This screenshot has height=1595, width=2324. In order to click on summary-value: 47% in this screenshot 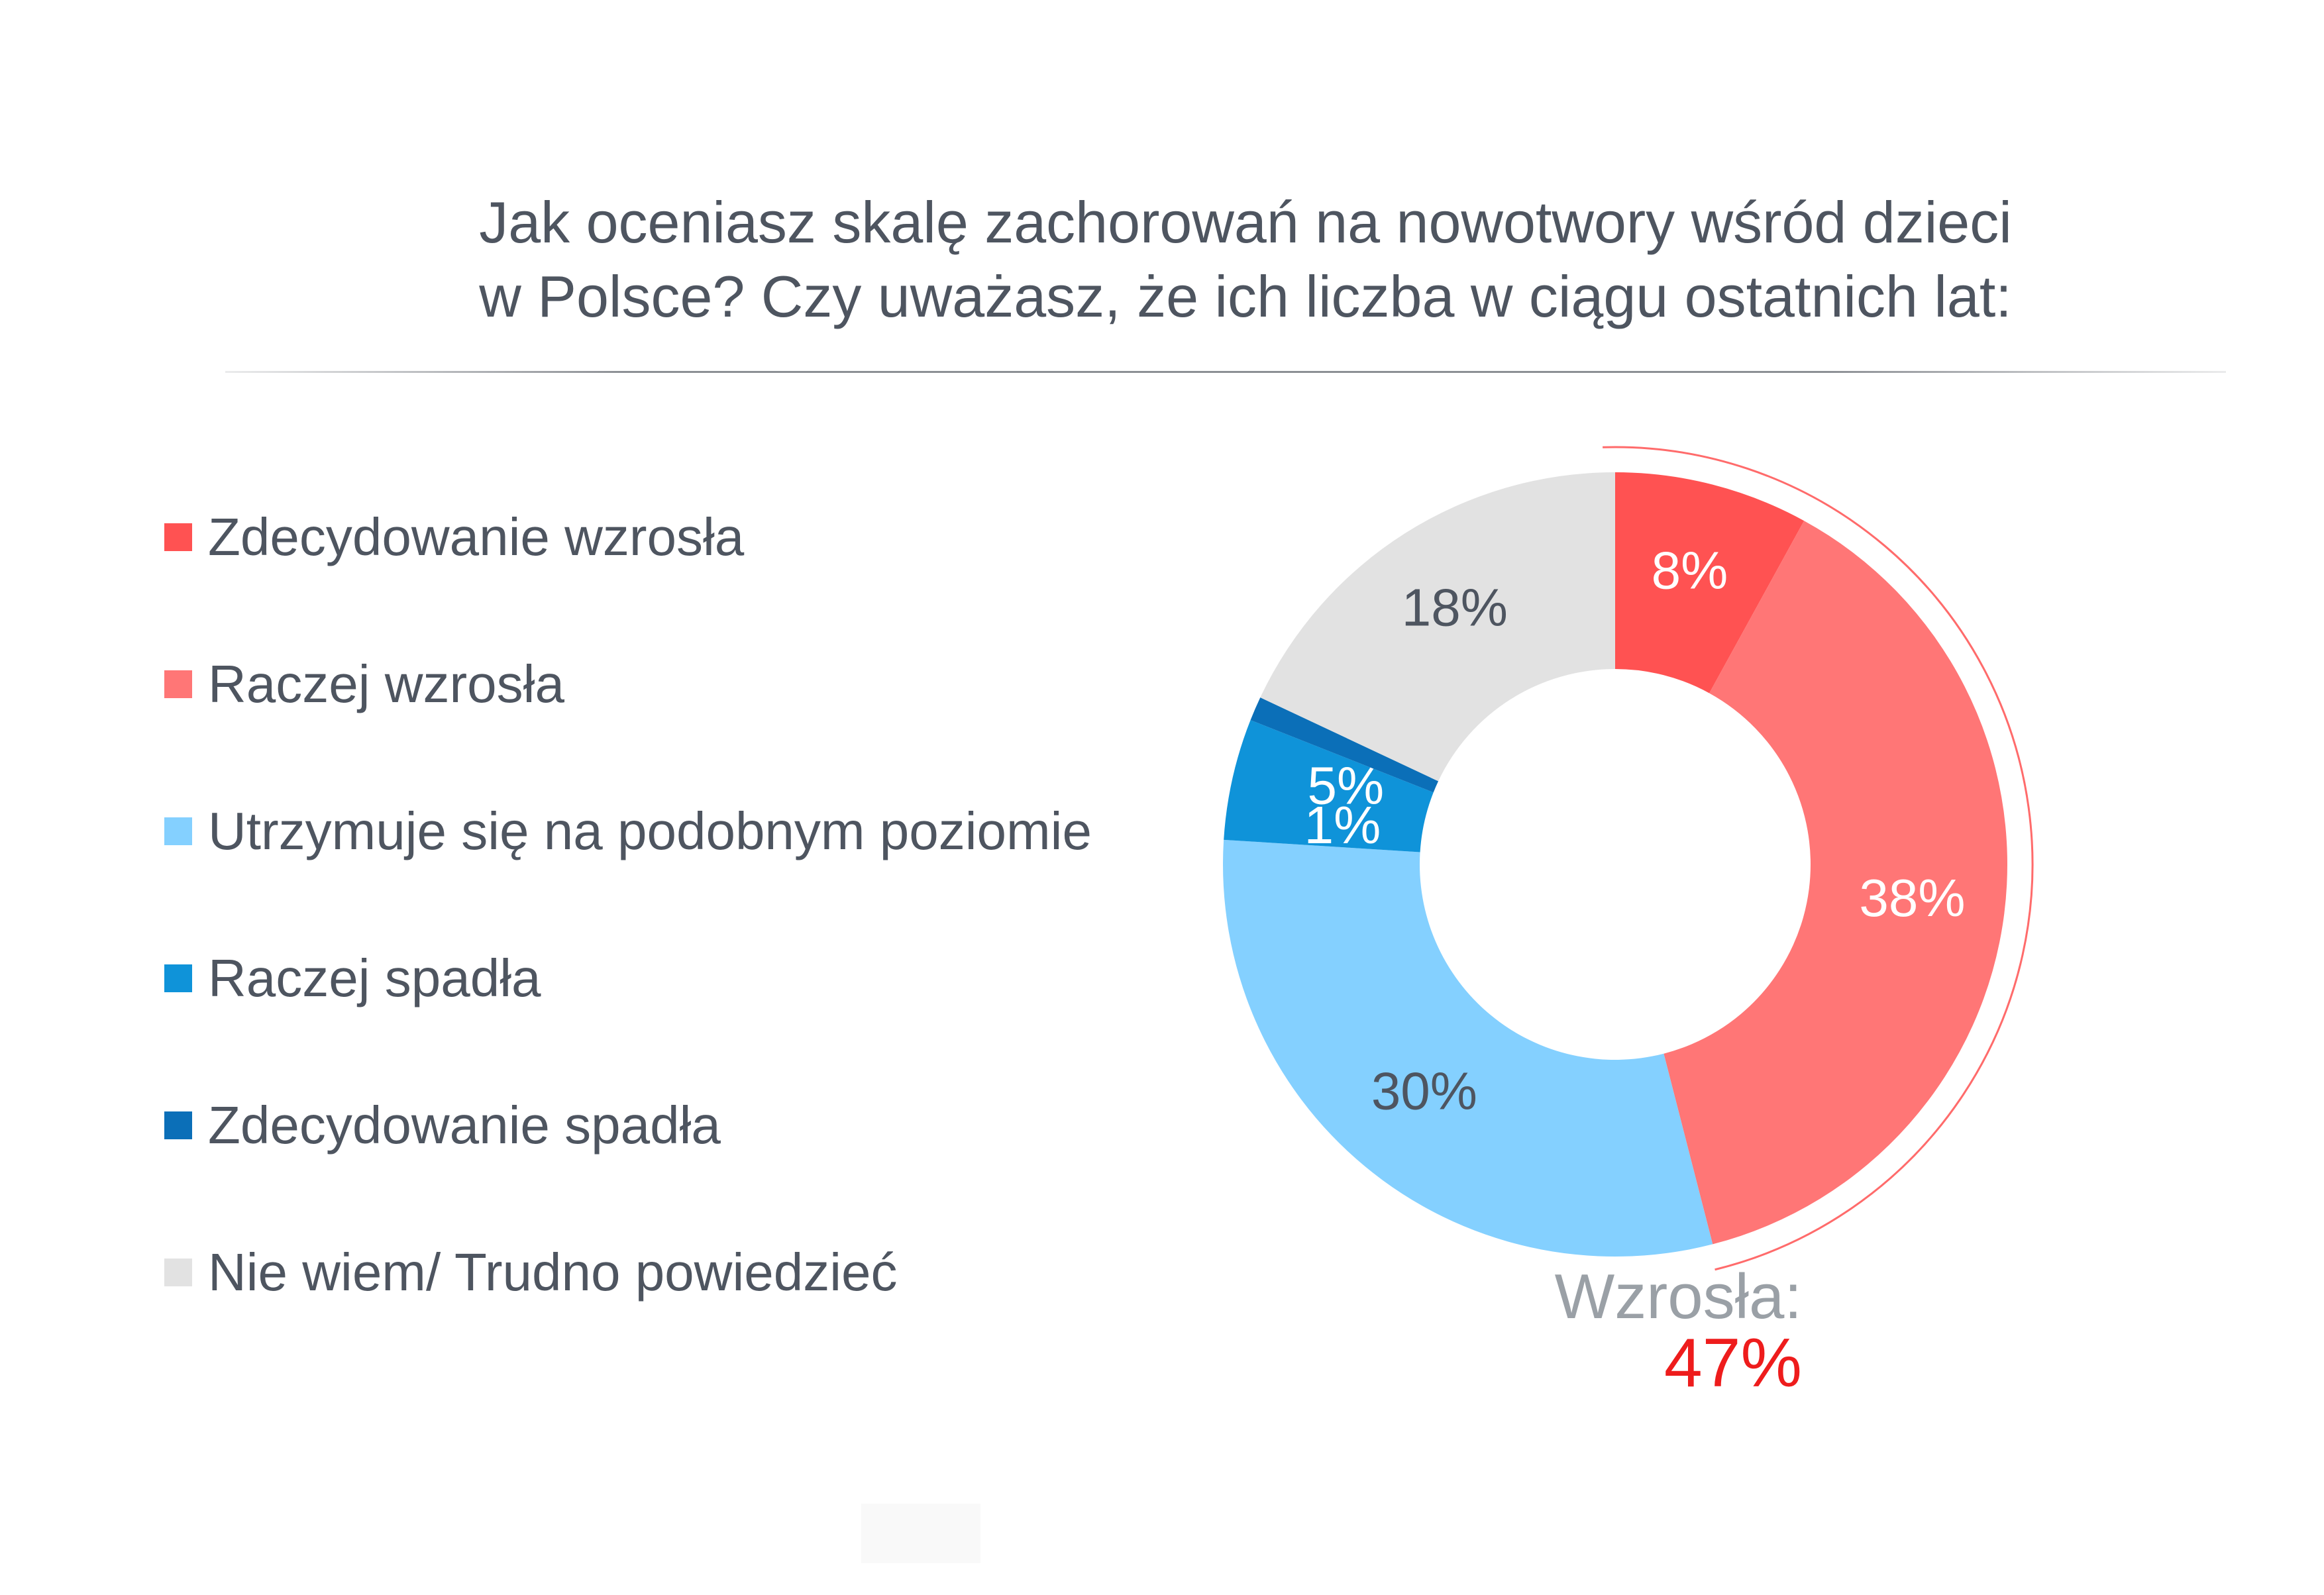, I will do `click(1733, 1364)`.